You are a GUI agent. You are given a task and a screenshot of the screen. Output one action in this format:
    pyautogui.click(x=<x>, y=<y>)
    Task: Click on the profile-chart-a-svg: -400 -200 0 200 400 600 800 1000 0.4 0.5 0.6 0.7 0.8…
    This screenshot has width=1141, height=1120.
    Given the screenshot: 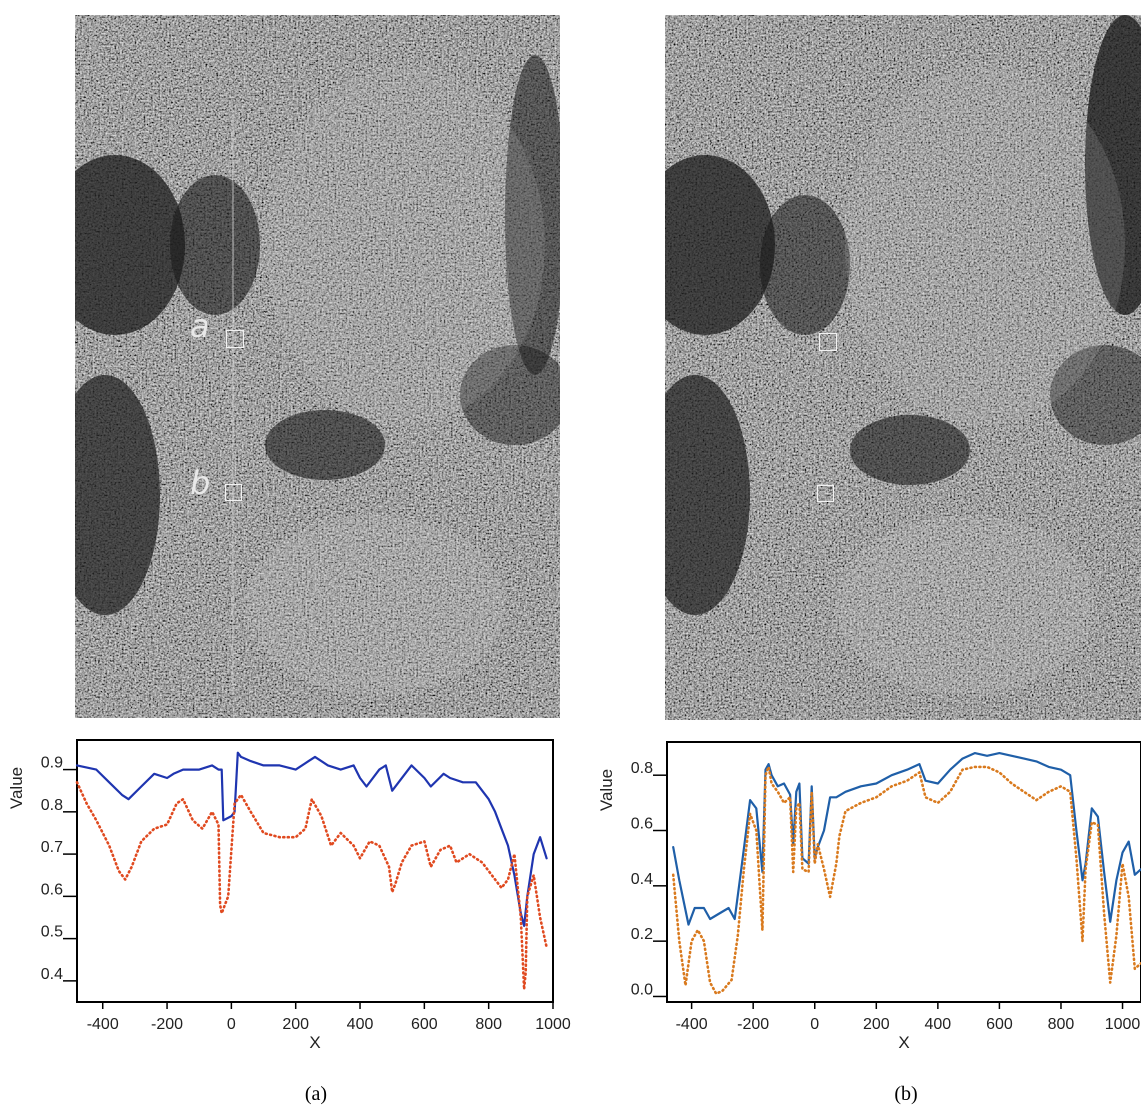 What is the action you would take?
    pyautogui.click(x=289, y=895)
    